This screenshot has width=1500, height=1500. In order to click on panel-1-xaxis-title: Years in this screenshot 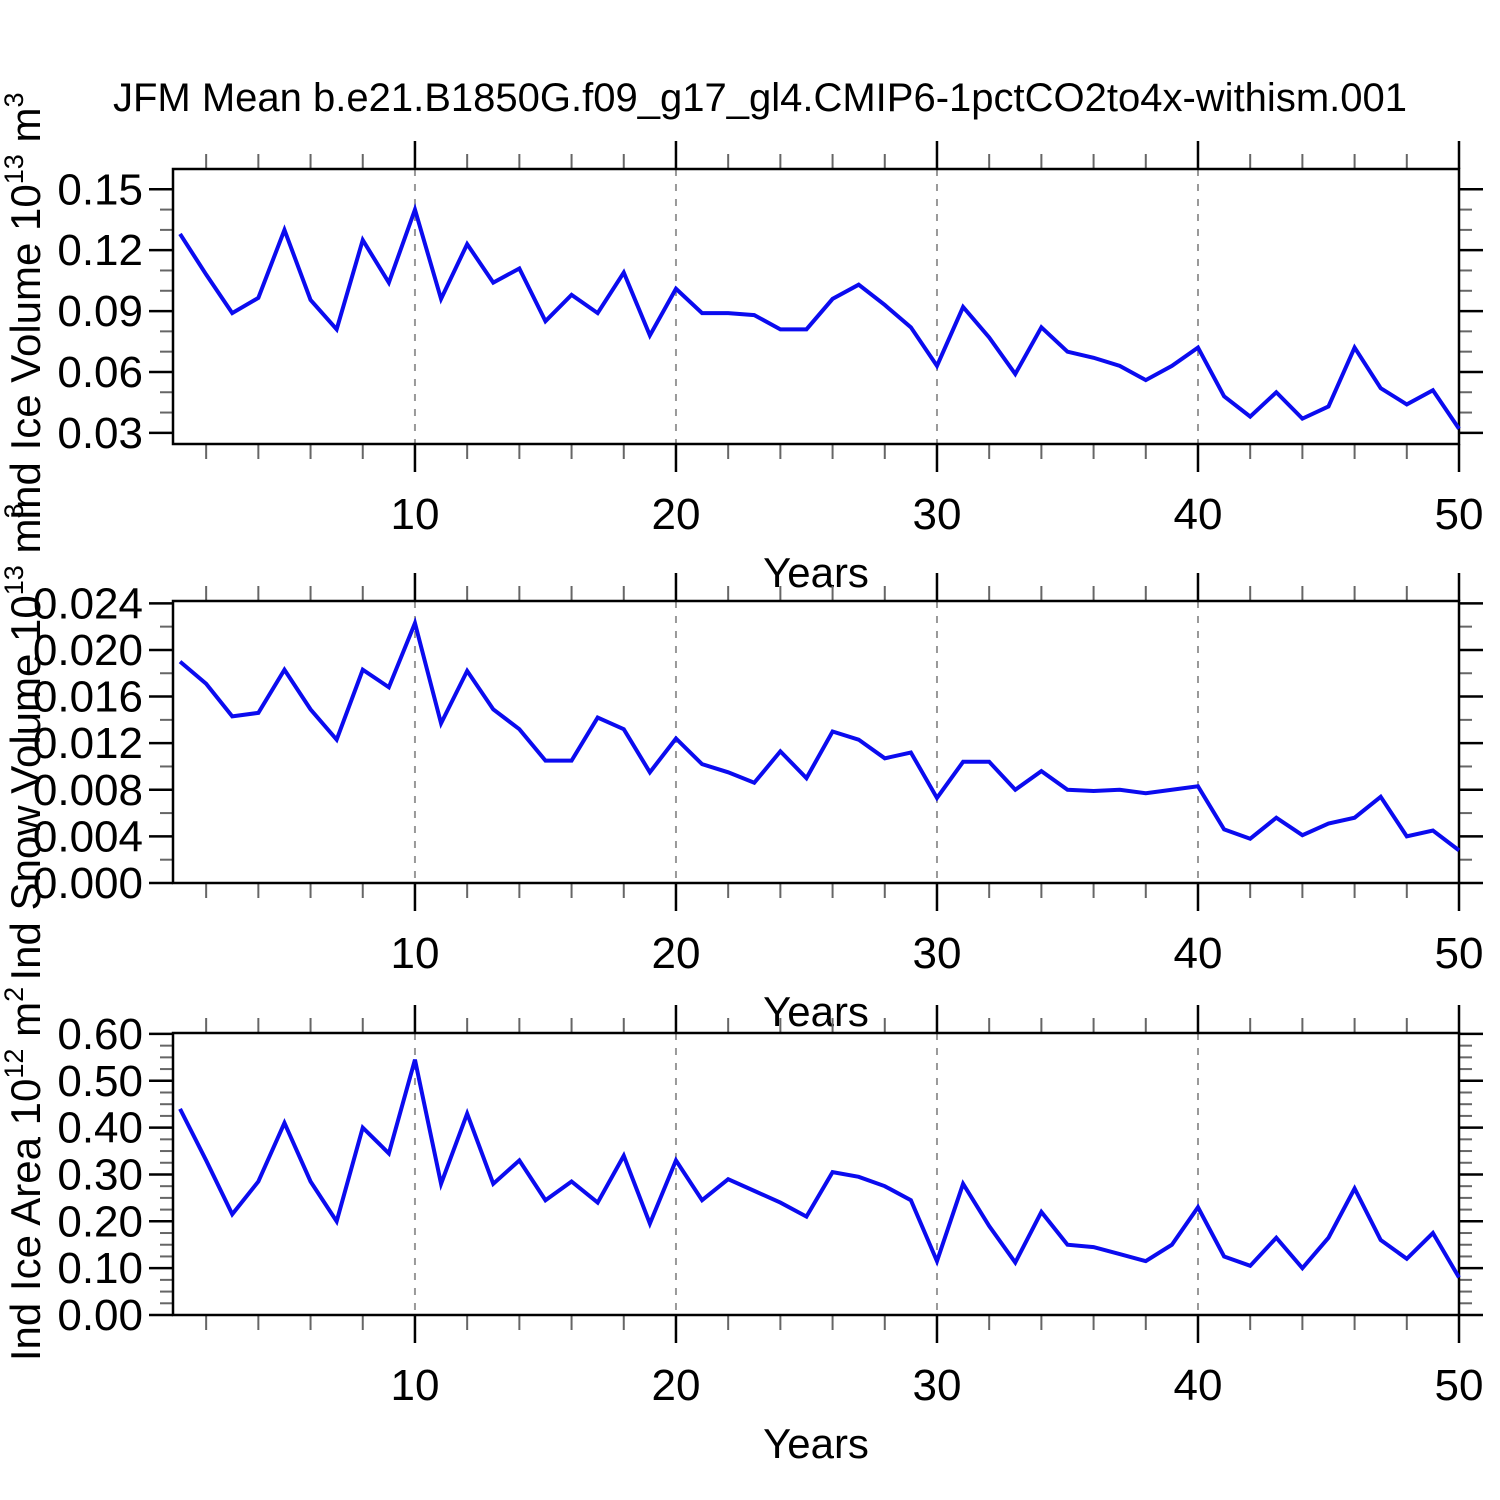, I will do `click(816, 572)`.